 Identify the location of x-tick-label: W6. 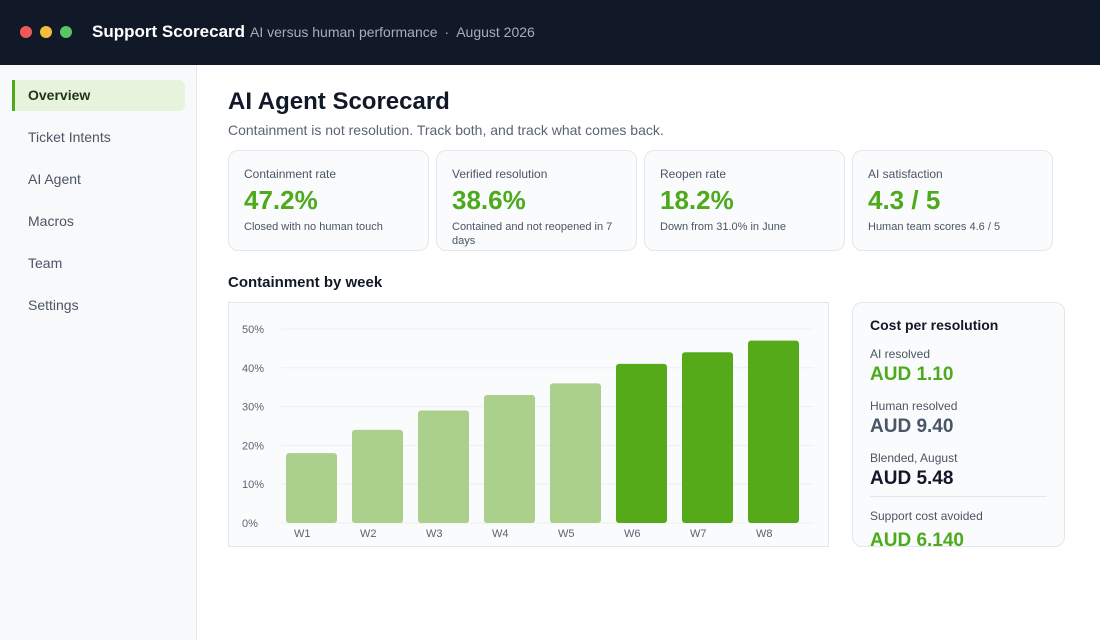
(632, 534).